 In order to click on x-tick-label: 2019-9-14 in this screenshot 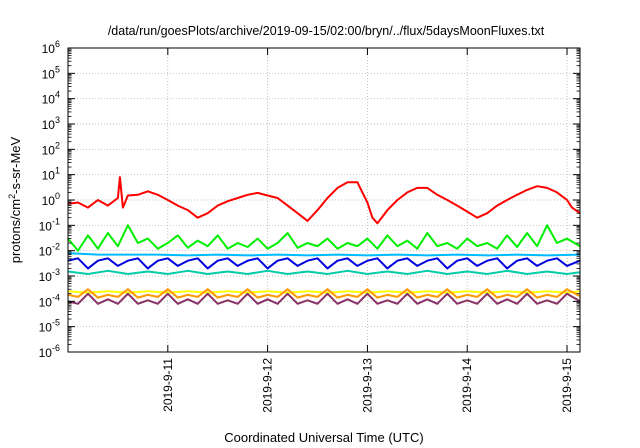, I will do `click(467, 385)`.